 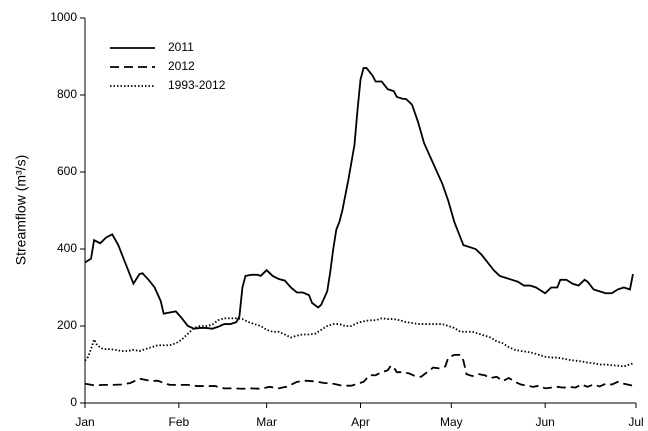 I want to click on y-tick-label: 0, so click(x=73, y=402).